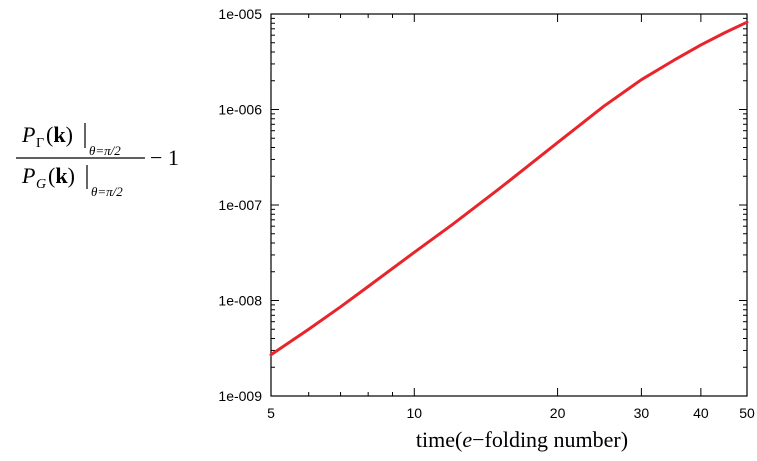 The width and height of the screenshot is (757, 461). Describe the element at coordinates (41, 184) in the screenshot. I see `y-label-denominator-sub: G` at that location.